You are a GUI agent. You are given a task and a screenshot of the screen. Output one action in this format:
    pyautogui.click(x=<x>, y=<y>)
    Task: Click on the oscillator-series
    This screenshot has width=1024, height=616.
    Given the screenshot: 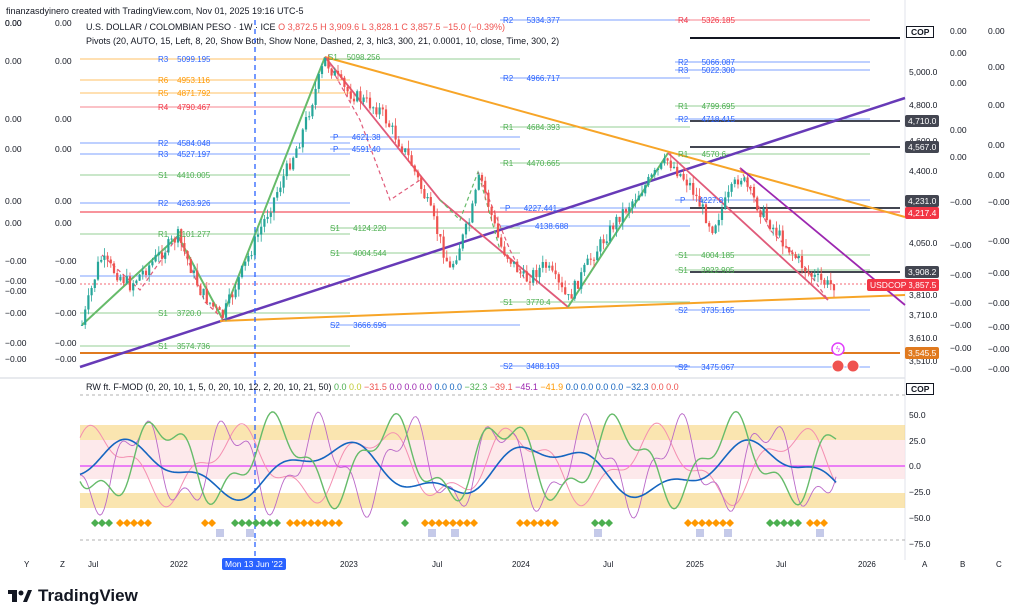 What is the action you would take?
    pyautogui.click(x=458, y=464)
    